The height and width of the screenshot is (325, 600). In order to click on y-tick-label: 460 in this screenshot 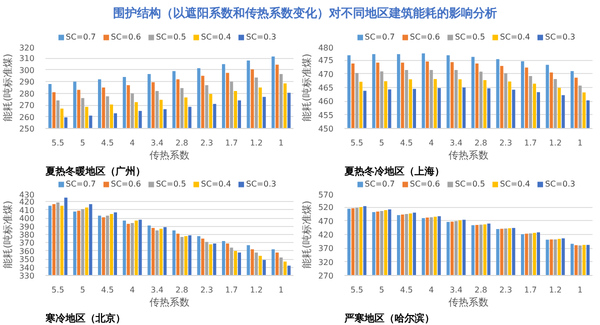, I will do `click(326, 101)`.